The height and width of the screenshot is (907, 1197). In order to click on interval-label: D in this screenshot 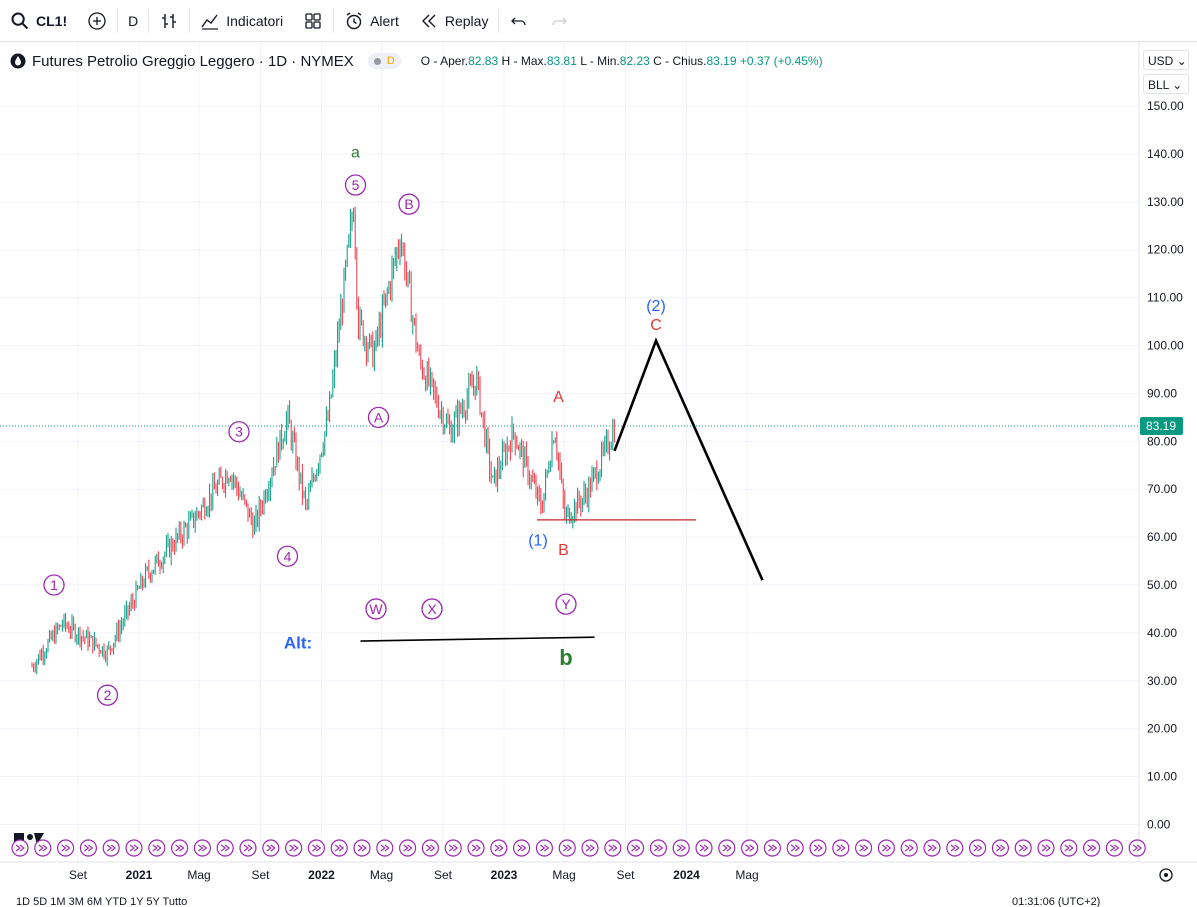, I will do `click(133, 20)`.